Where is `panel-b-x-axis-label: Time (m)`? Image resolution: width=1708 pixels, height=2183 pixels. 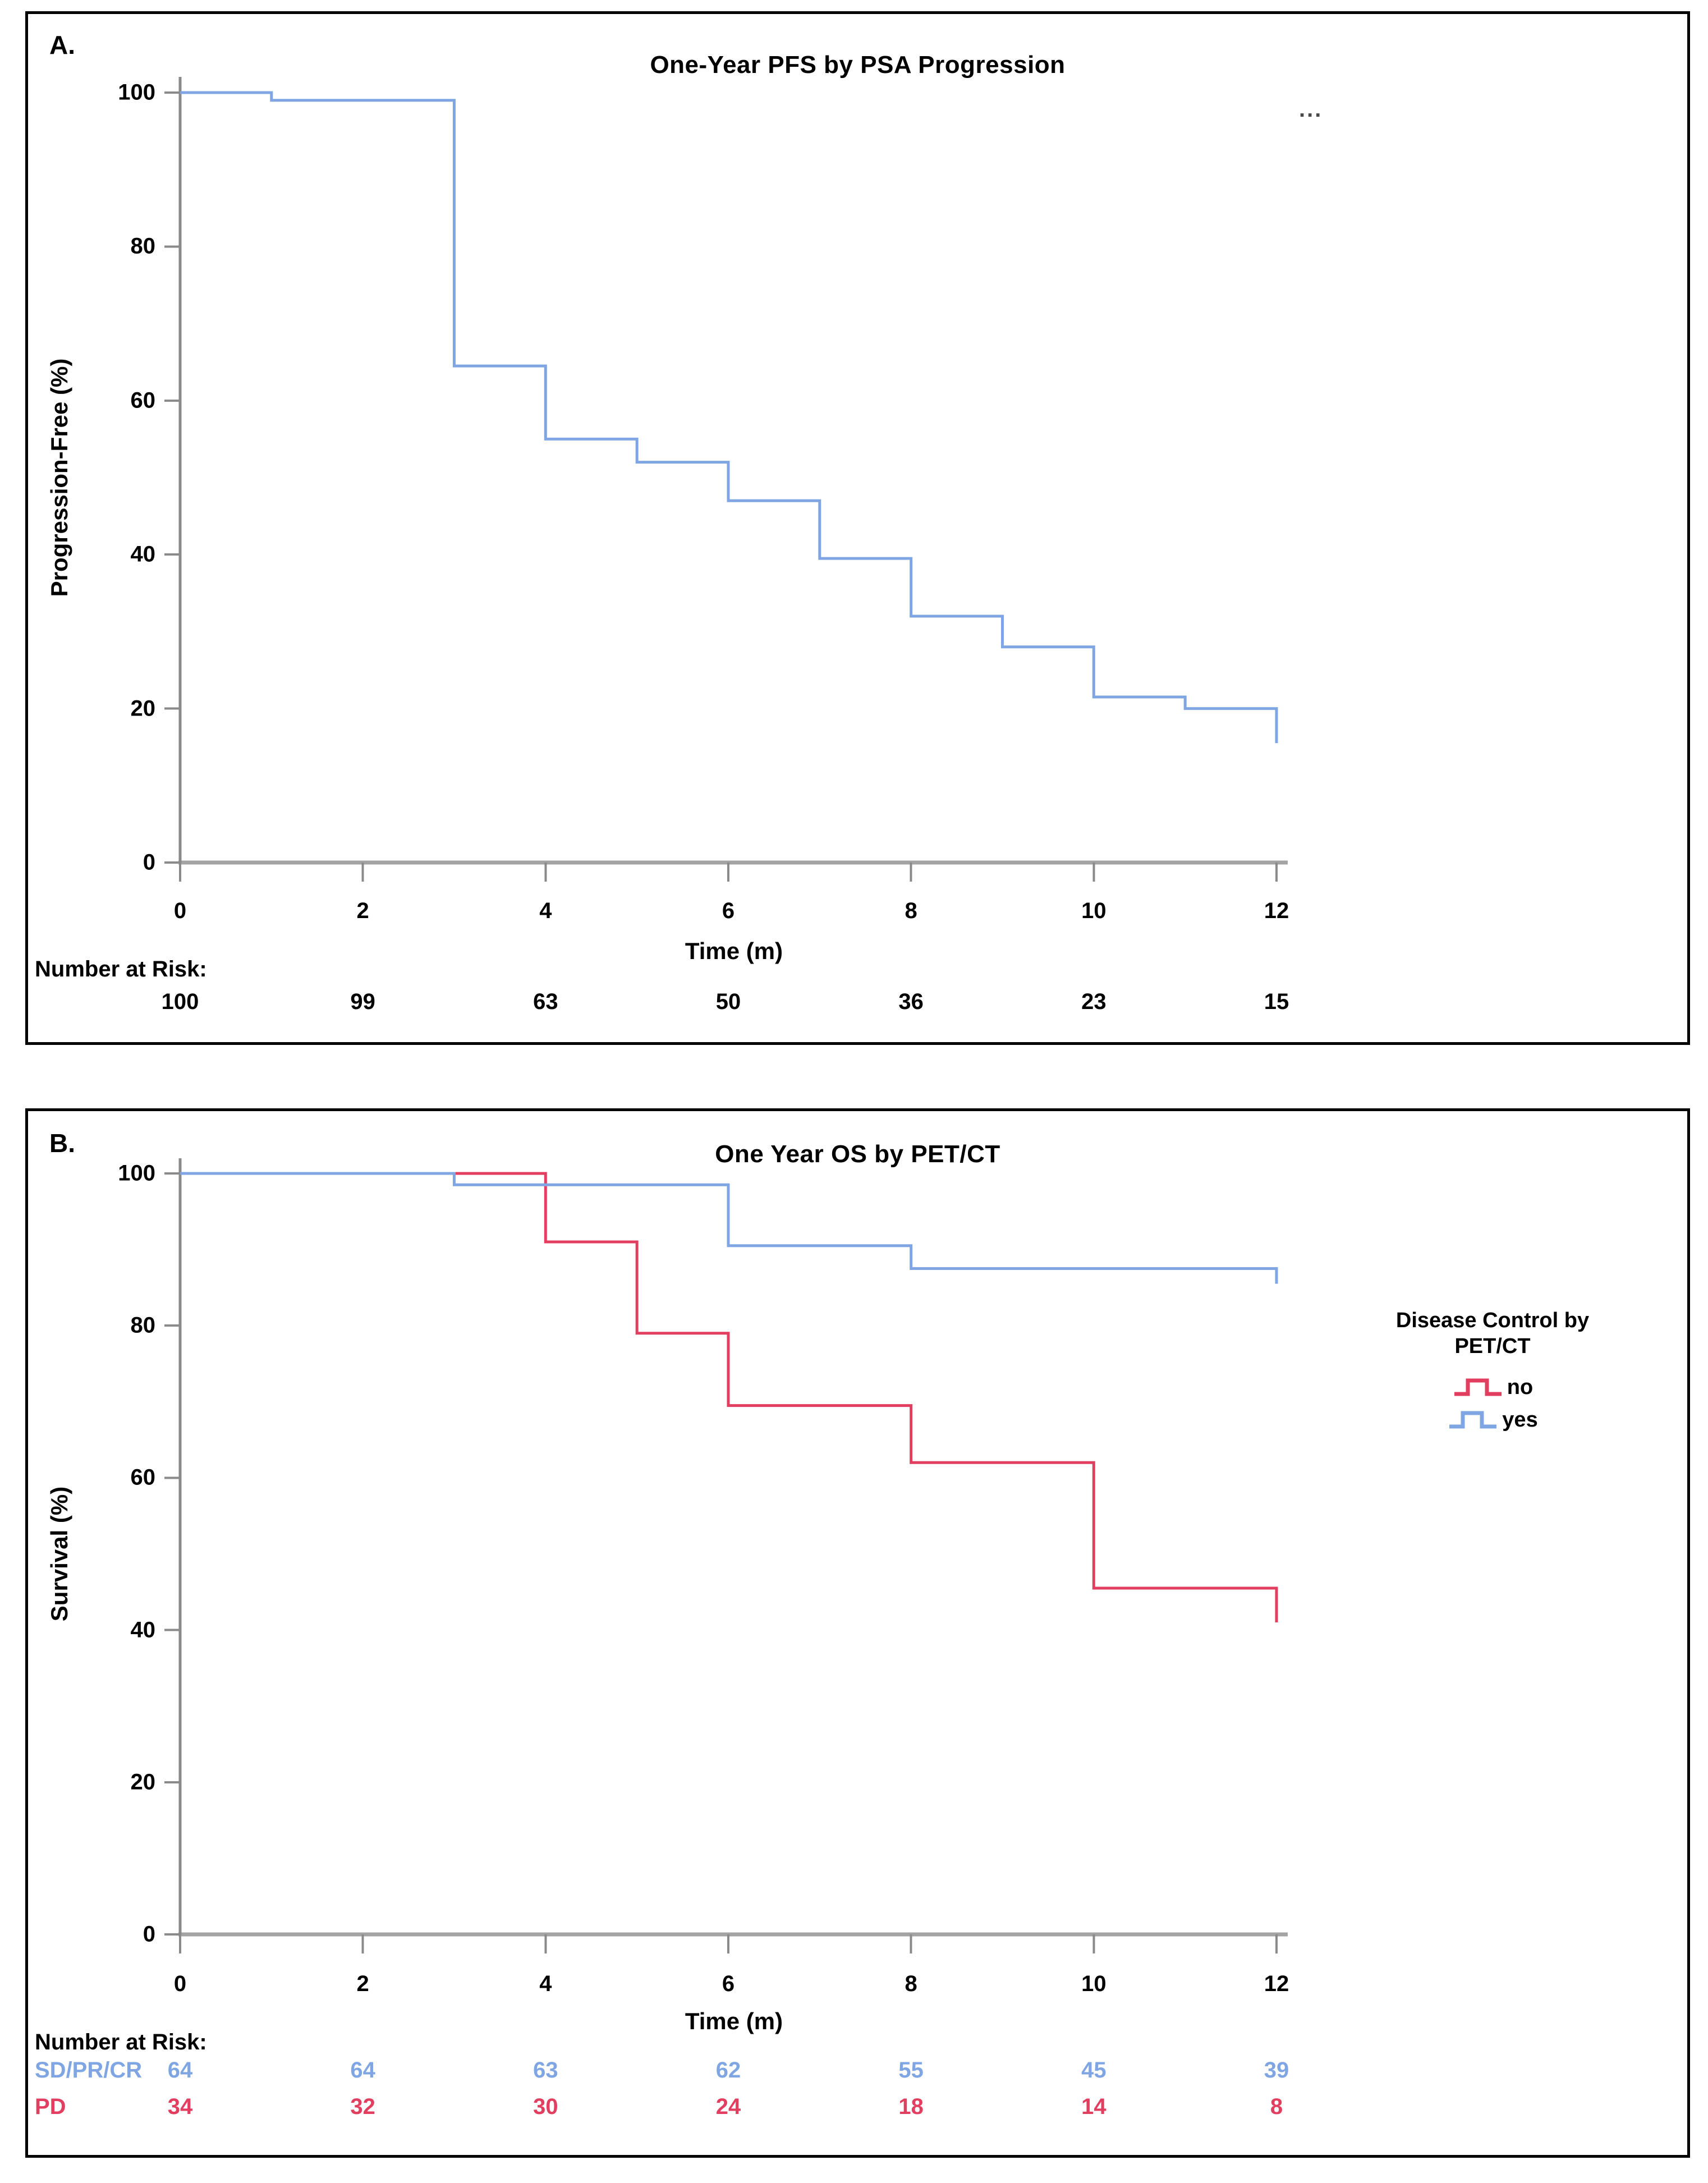
panel-b-x-axis-label: Time (m) is located at coordinates (734, 2021).